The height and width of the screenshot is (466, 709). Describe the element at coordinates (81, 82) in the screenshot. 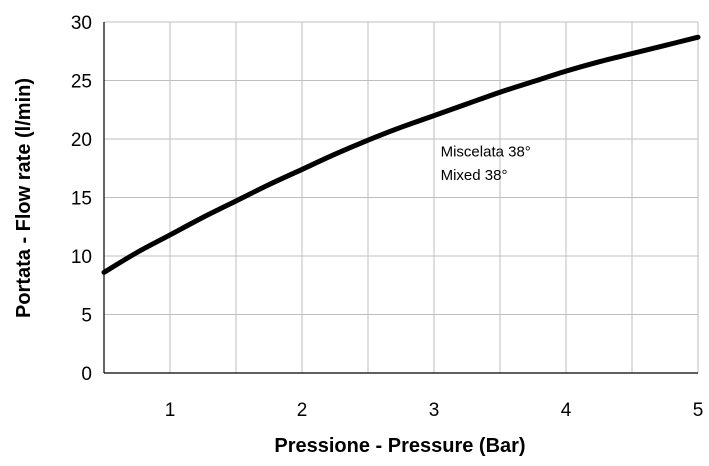

I see `y-tick-label: 25` at that location.